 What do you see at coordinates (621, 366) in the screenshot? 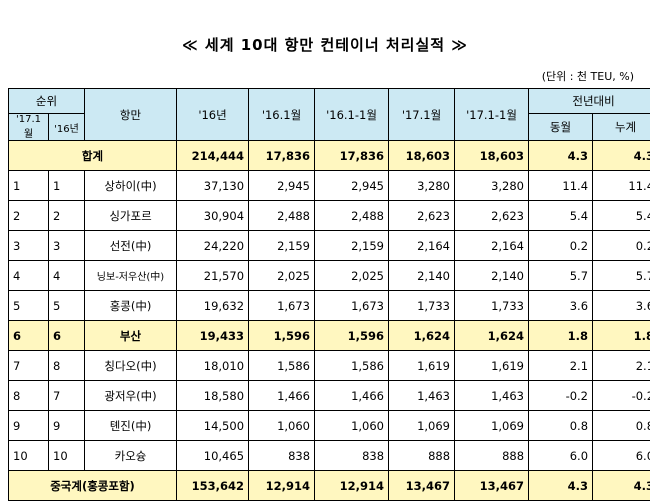
I see `table-cell: 2.1` at bounding box center [621, 366].